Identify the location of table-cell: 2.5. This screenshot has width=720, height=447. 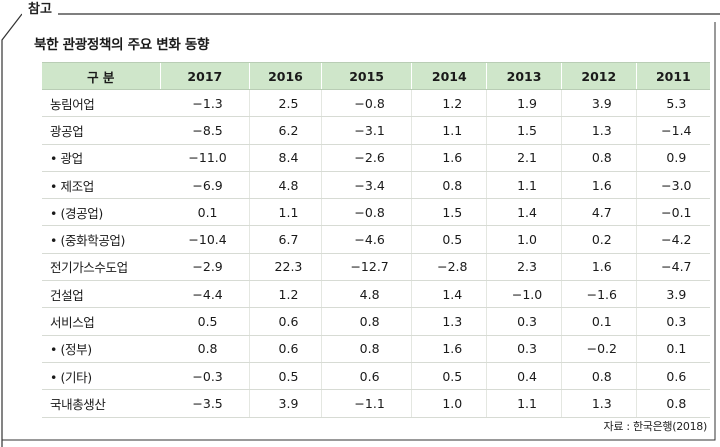
(285, 103).